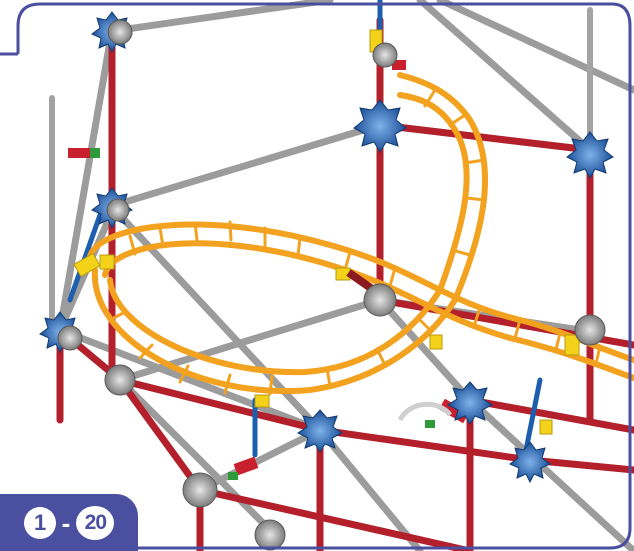 Image resolution: width=634 pixels, height=551 pixels. I want to click on step-number-badge: 1 - 20, so click(69, 522).